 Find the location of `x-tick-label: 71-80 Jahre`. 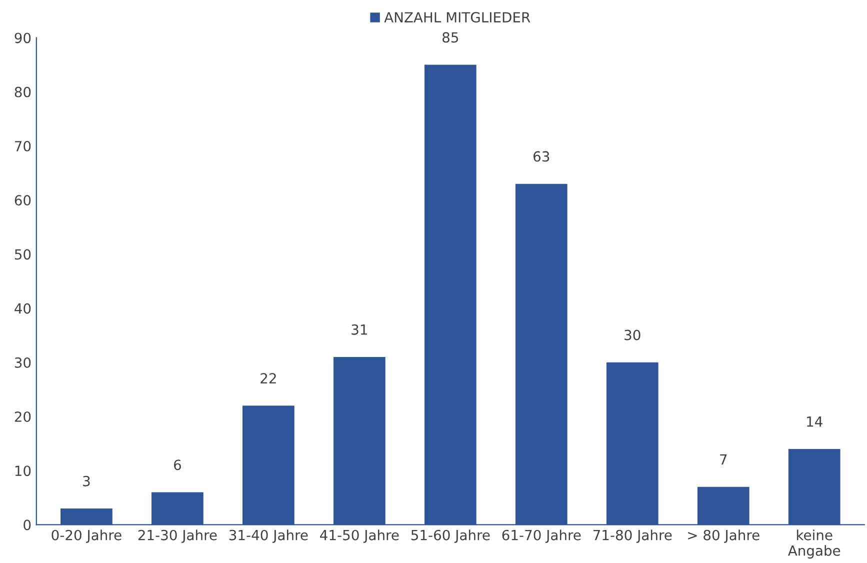

x-tick-label: 71-80 Jahre is located at coordinates (632, 536).